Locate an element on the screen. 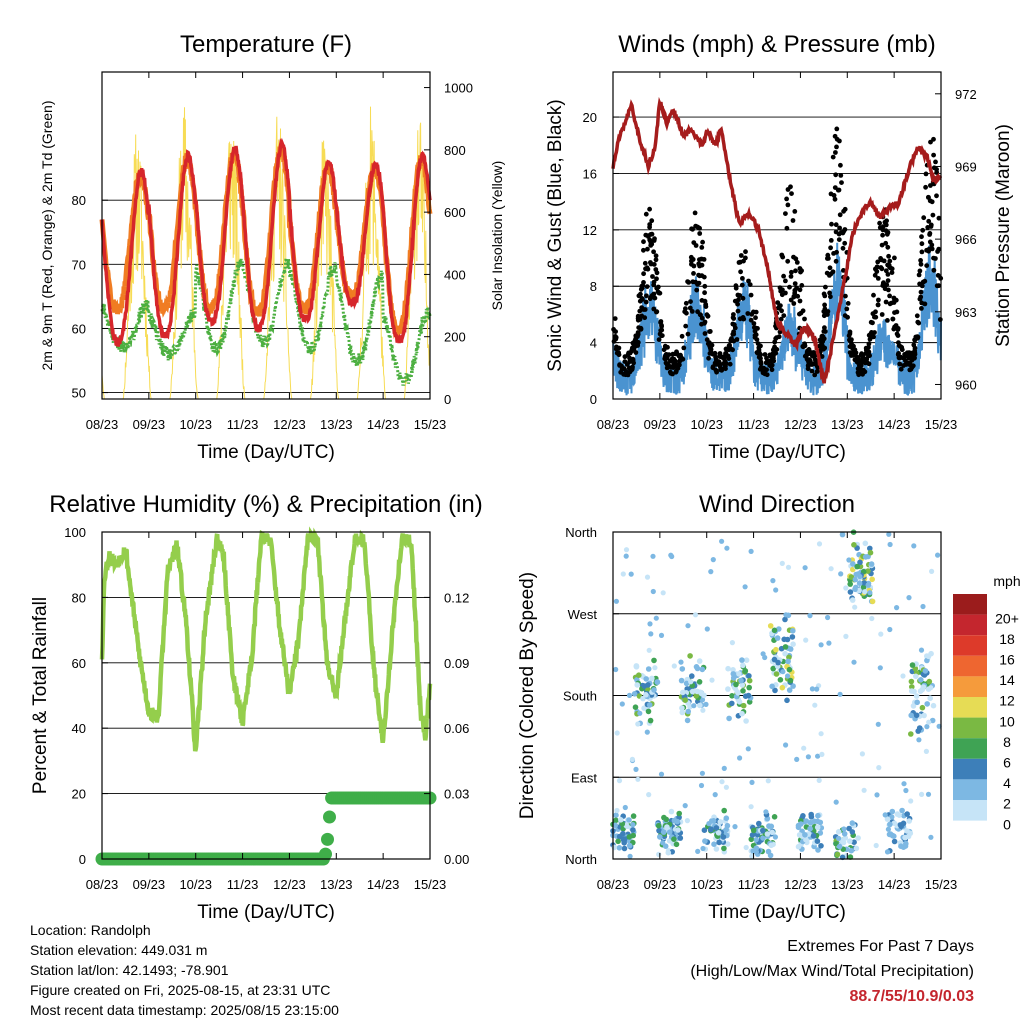 The width and height of the screenshot is (1024, 1024). x-tick-label: 10/23 is located at coordinates (706, 424).